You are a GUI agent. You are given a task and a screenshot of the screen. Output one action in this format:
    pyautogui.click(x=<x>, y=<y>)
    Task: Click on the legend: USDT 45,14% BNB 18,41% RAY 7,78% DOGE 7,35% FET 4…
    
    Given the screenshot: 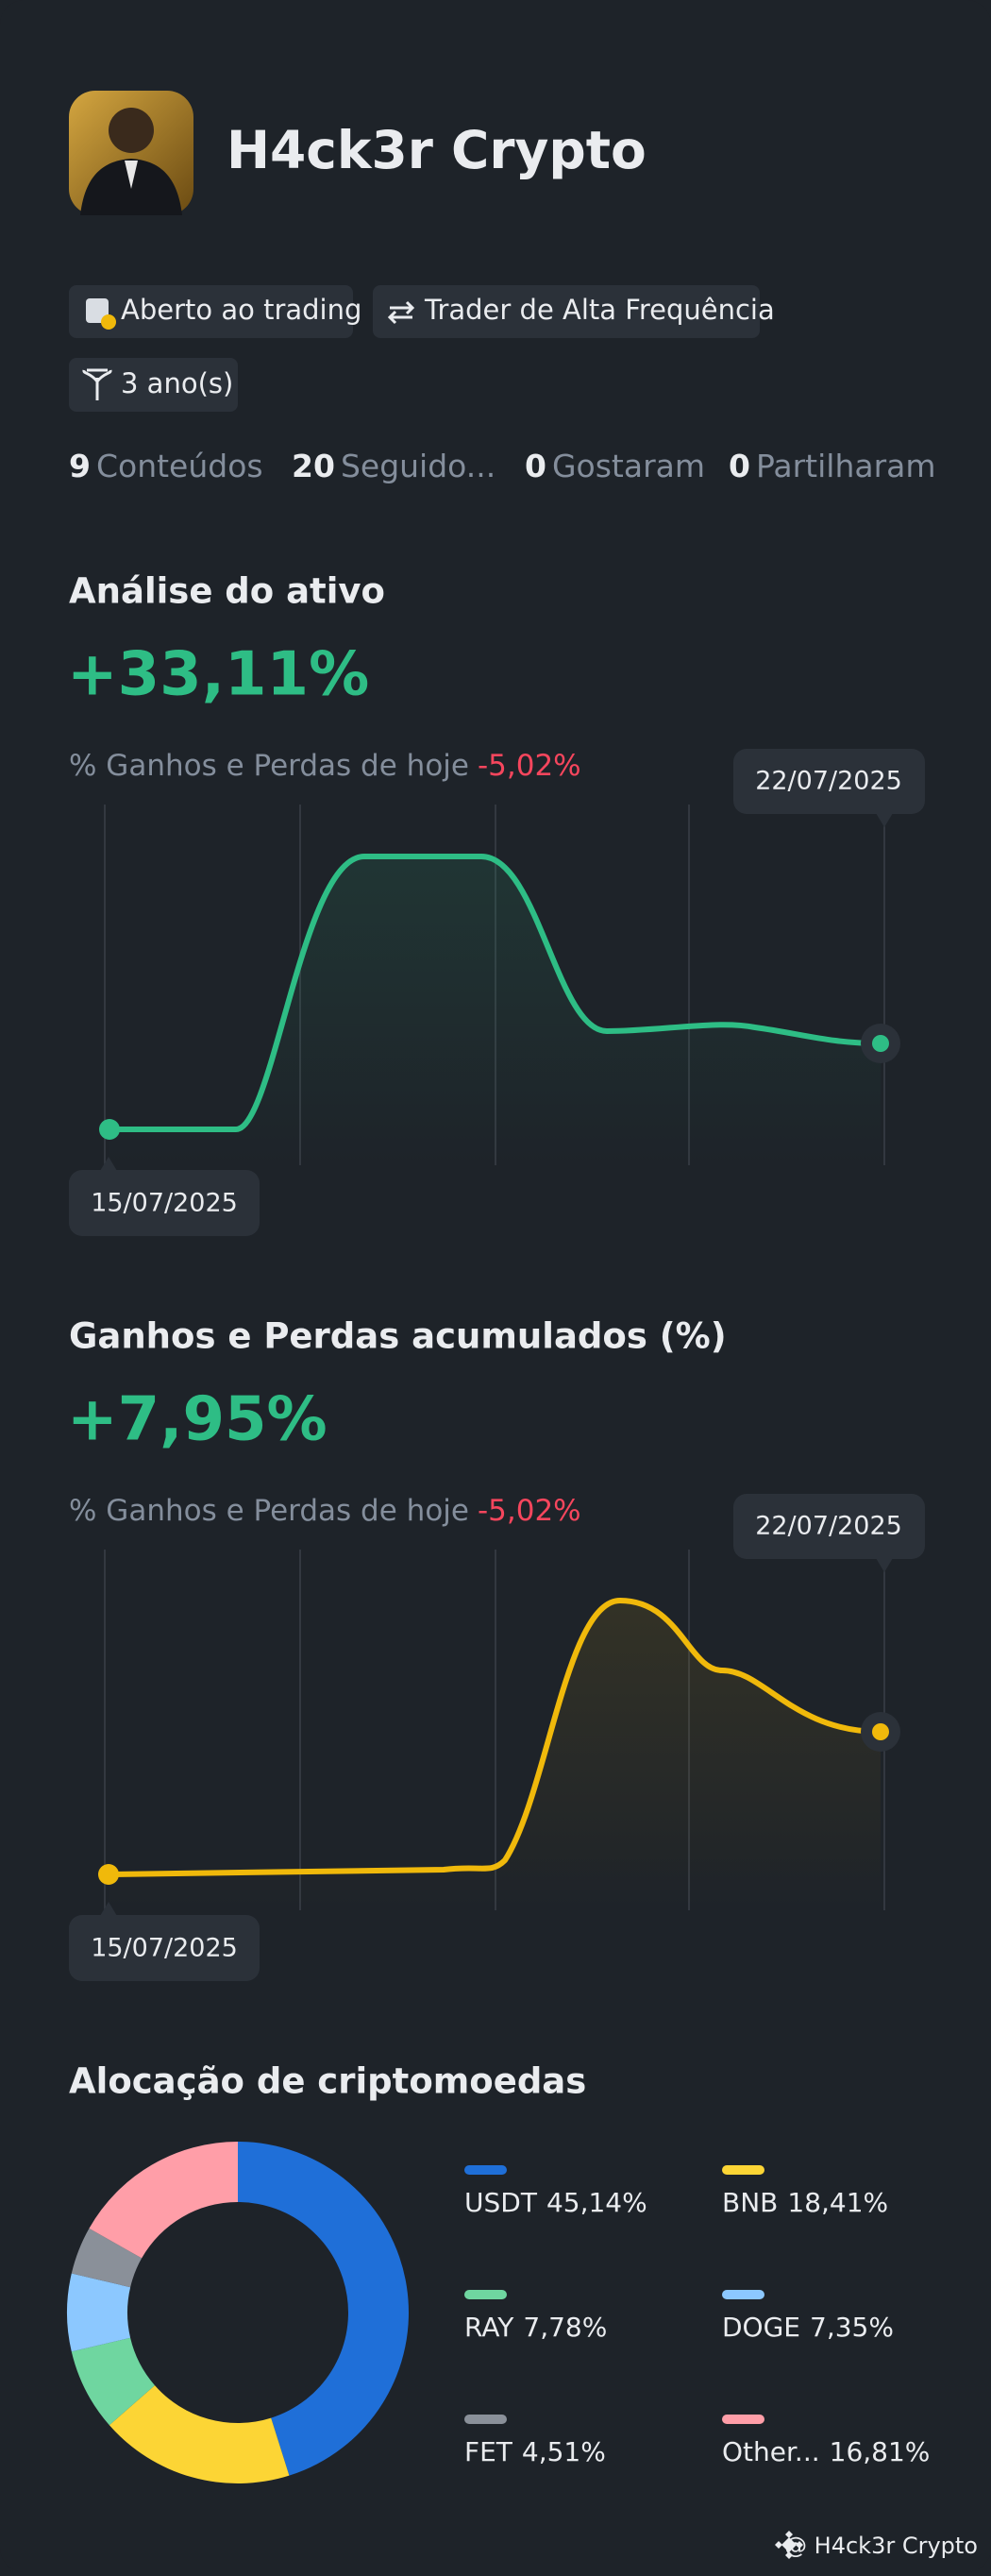 What is the action you would take?
    pyautogui.click(x=697, y=2316)
    